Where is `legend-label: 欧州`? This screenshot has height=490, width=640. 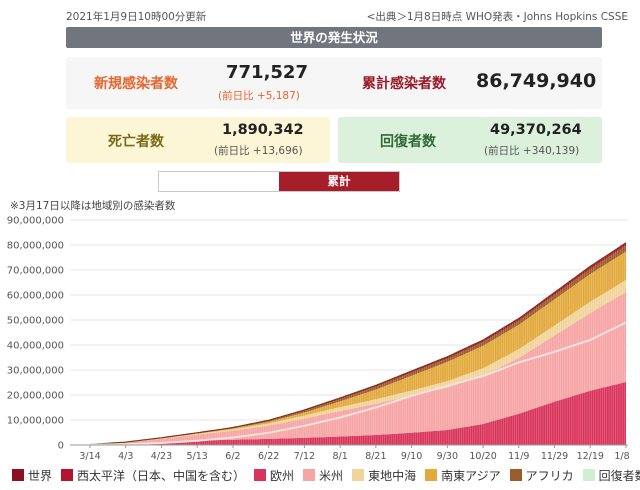 legend-label: 欧州 is located at coordinates (282, 475).